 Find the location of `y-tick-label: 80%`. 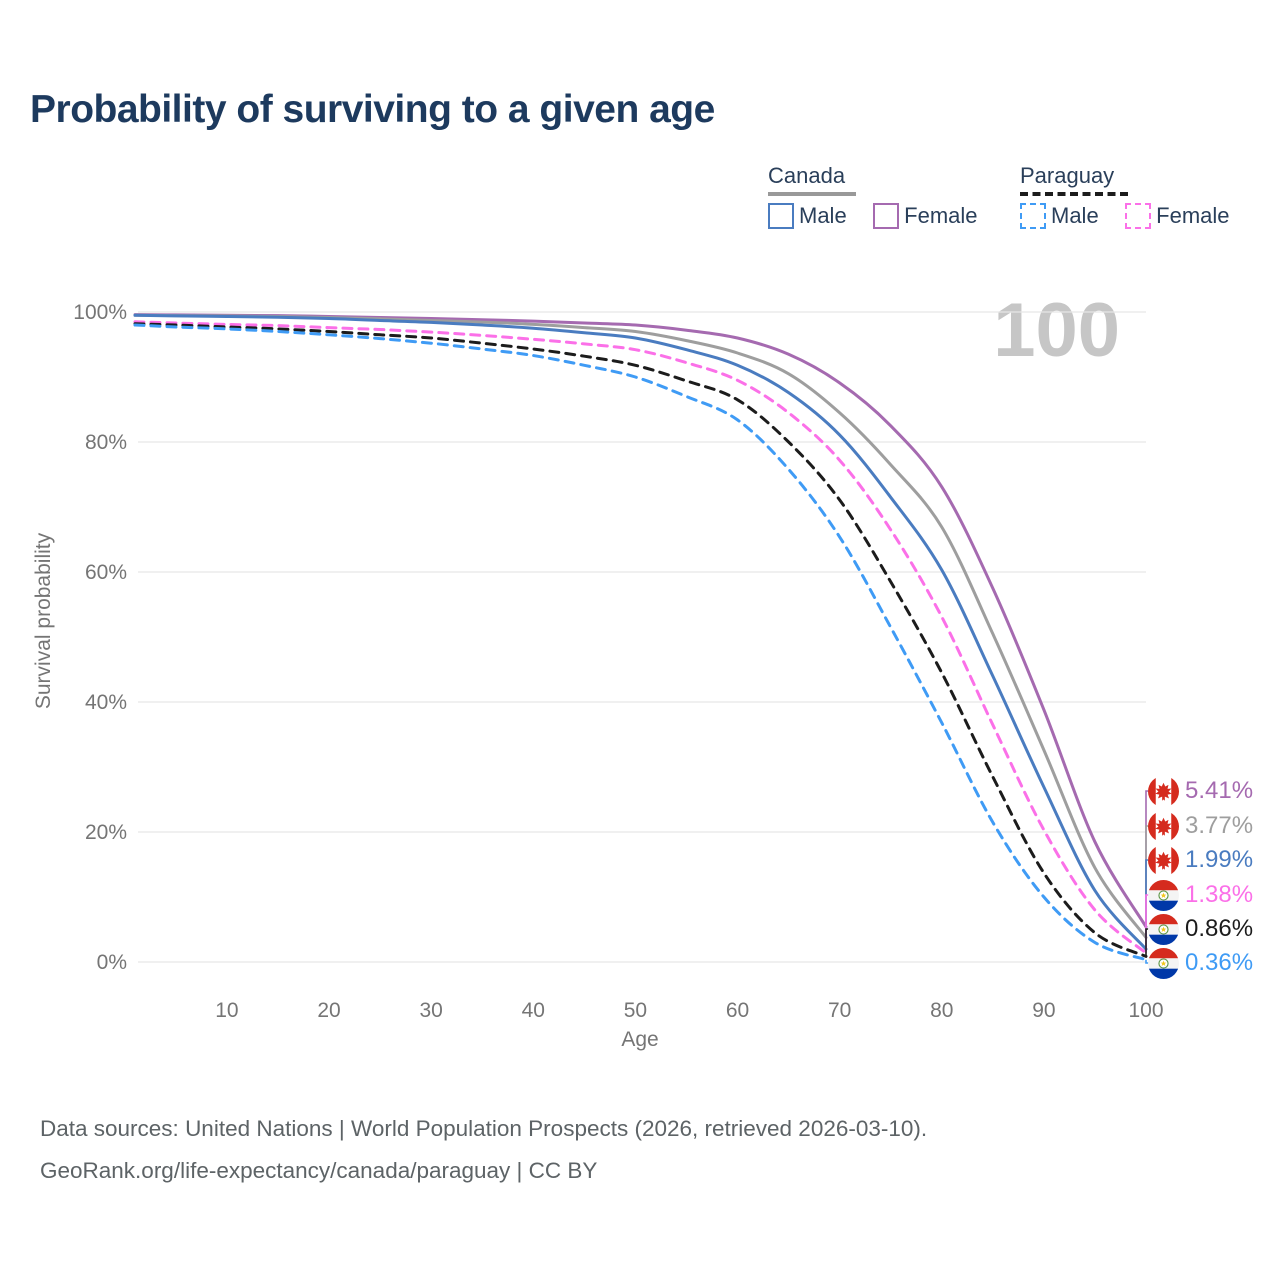

y-tick-label: 80% is located at coordinates (106, 442).